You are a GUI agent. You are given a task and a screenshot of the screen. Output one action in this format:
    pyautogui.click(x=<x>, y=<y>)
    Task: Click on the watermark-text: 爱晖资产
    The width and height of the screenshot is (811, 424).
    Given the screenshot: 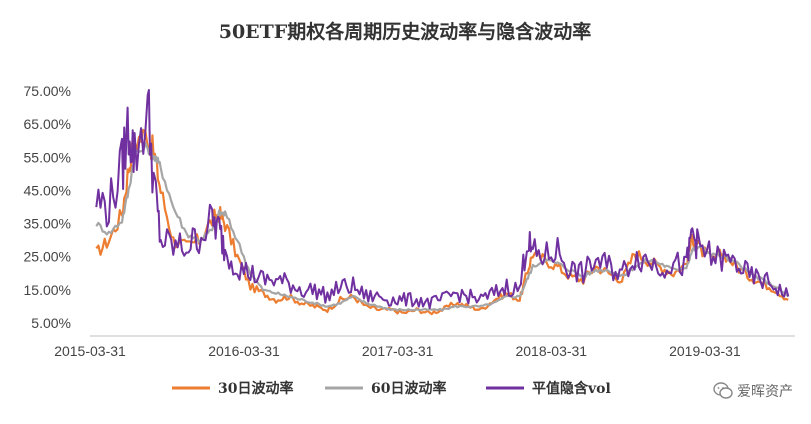 What is the action you would take?
    pyautogui.click(x=765, y=392)
    